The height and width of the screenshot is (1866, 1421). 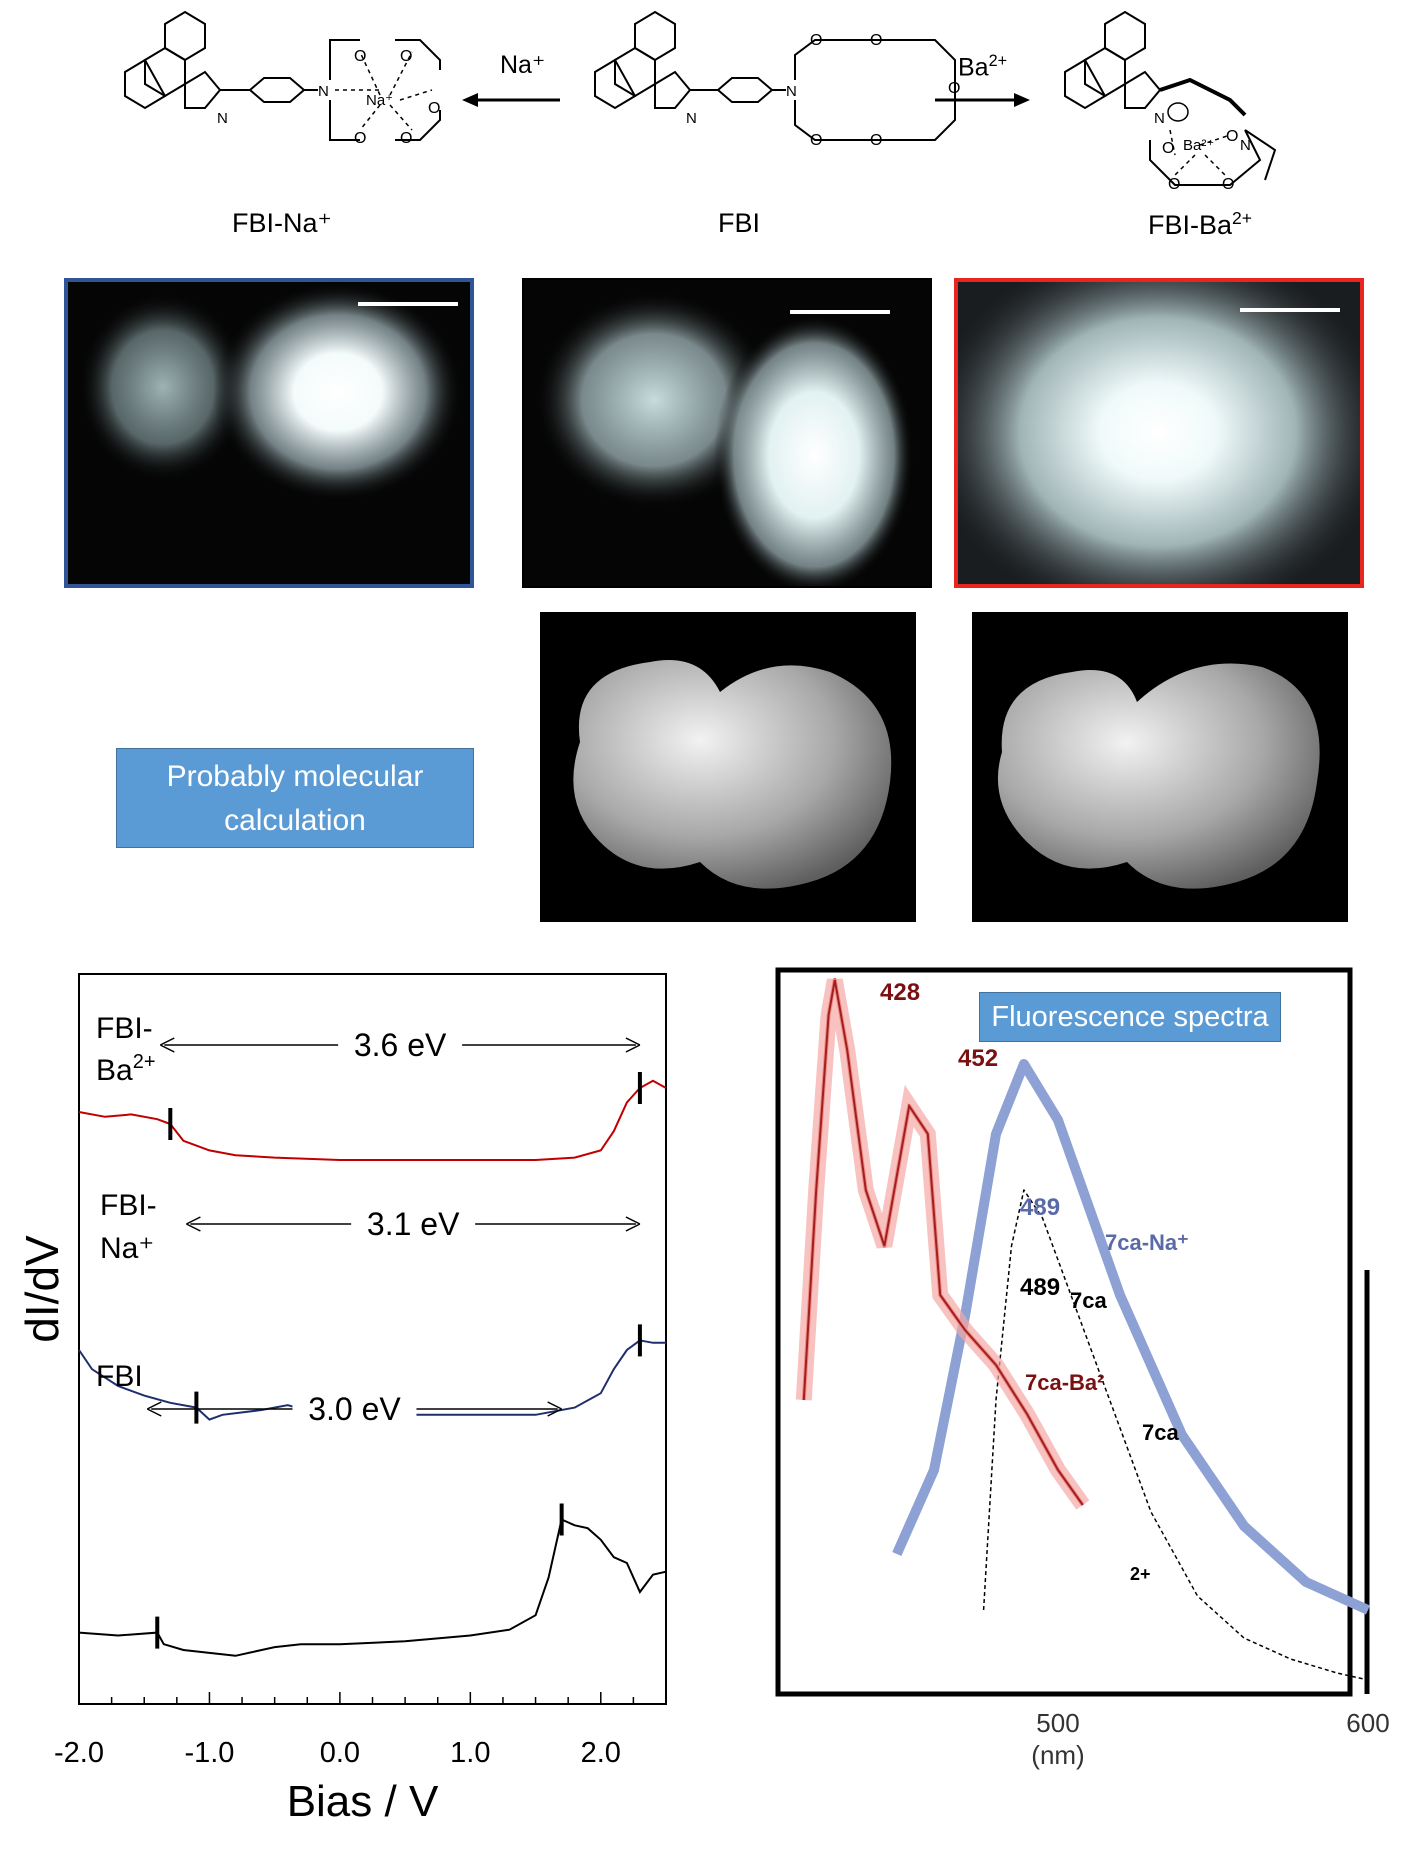 I want to click on stm-image-fbi-na, so click(x=269, y=433).